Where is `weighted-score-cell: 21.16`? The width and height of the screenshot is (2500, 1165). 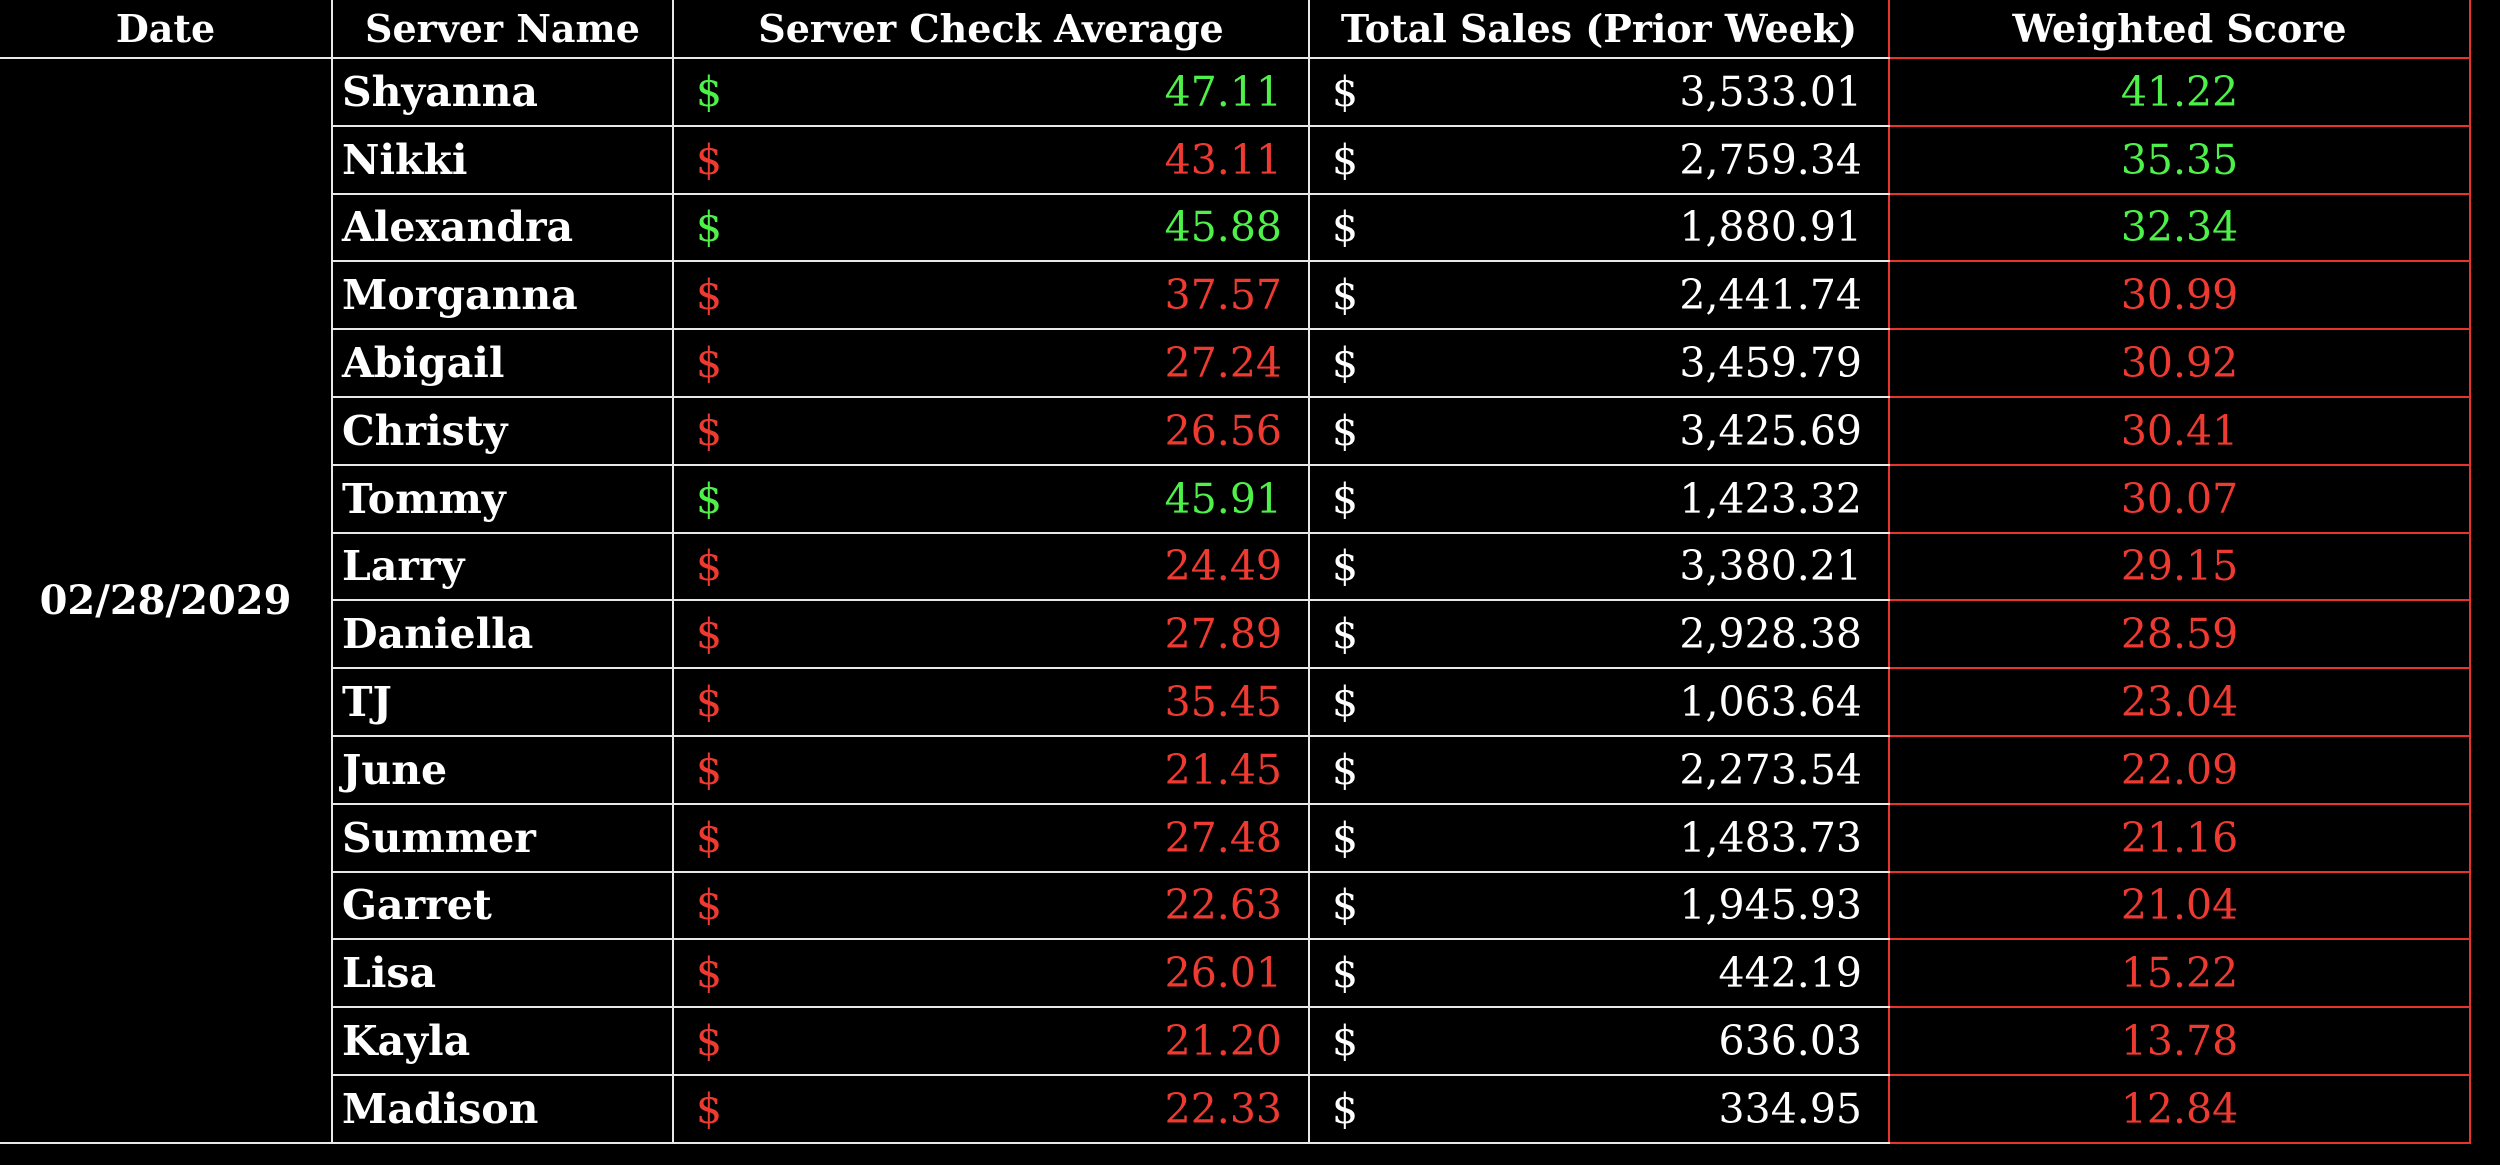 weighted-score-cell: 21.16 is located at coordinates (2179, 838).